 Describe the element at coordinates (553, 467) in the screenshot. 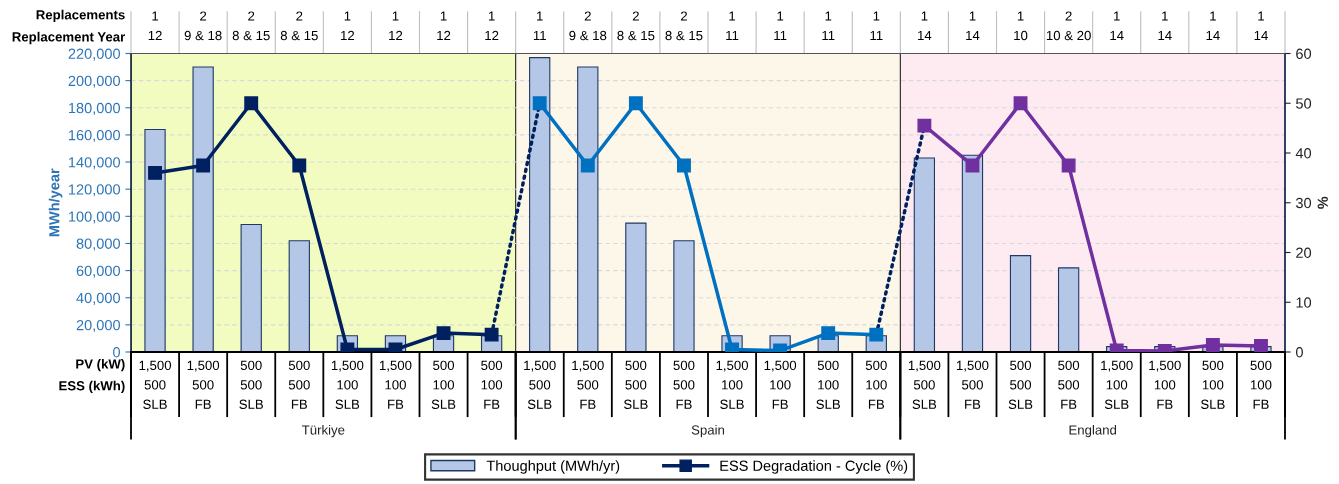

I see `legend-label: Thoughput (MWh/yr)` at that location.